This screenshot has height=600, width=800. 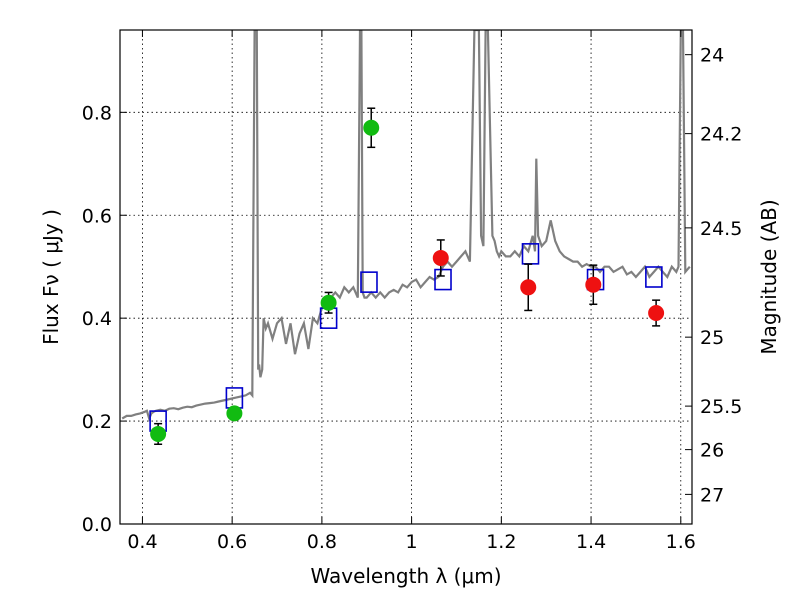 What do you see at coordinates (97, 422) in the screenshot?
I see `y-tick-label: 0.2` at bounding box center [97, 422].